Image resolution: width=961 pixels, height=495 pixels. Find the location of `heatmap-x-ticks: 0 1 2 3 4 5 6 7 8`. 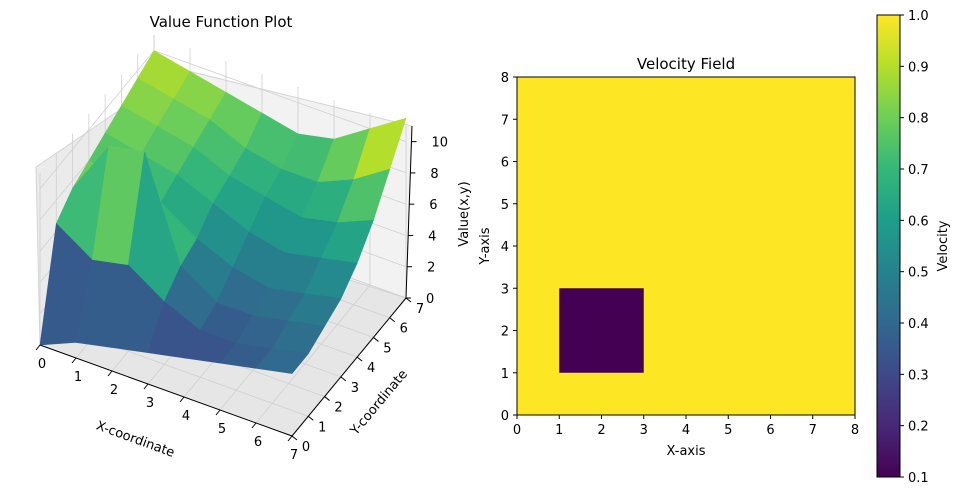

heatmap-x-ticks: 0 1 2 3 4 5 6 7 8 is located at coordinates (686, 426).